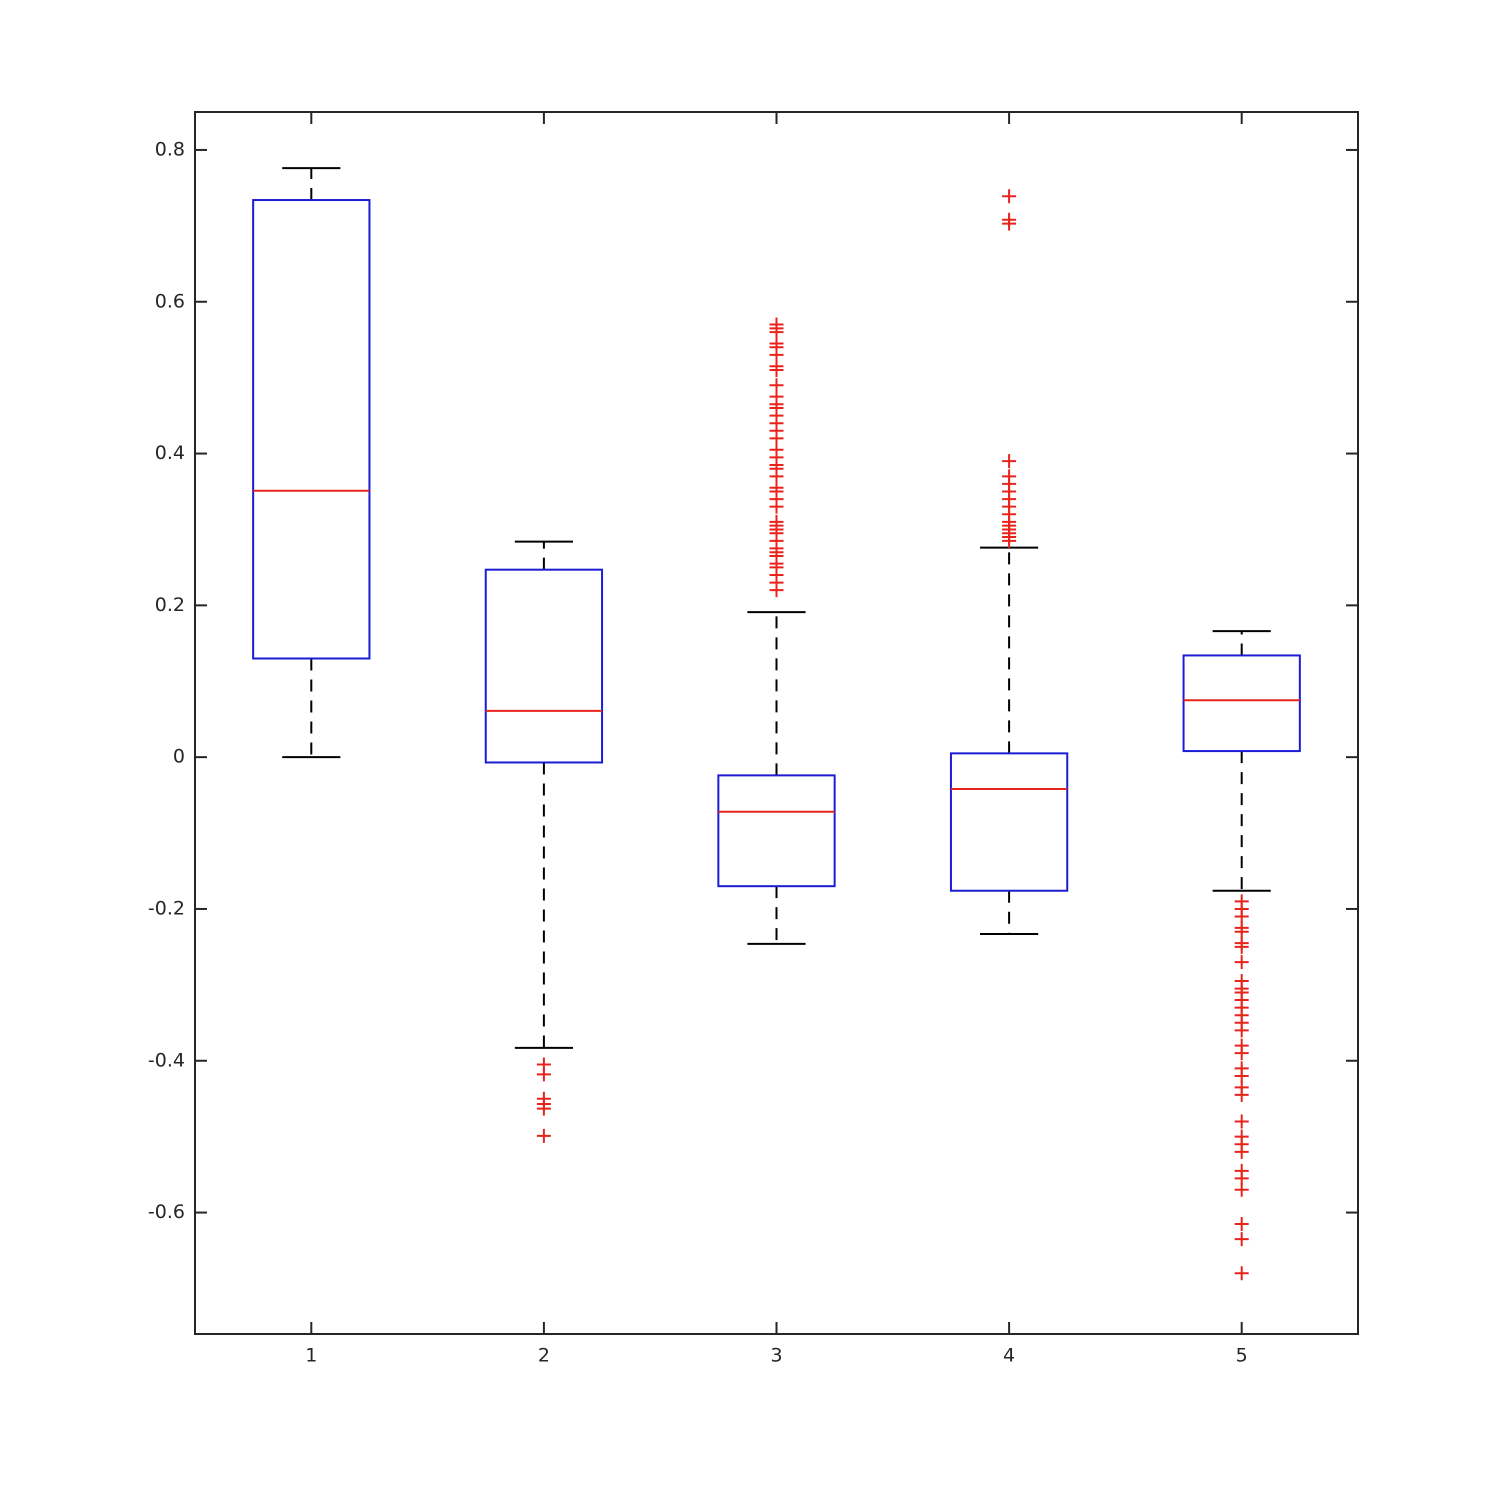 This screenshot has width=1500, height=1500. What do you see at coordinates (170, 605) in the screenshot?
I see `y-tick-label: 0.2` at bounding box center [170, 605].